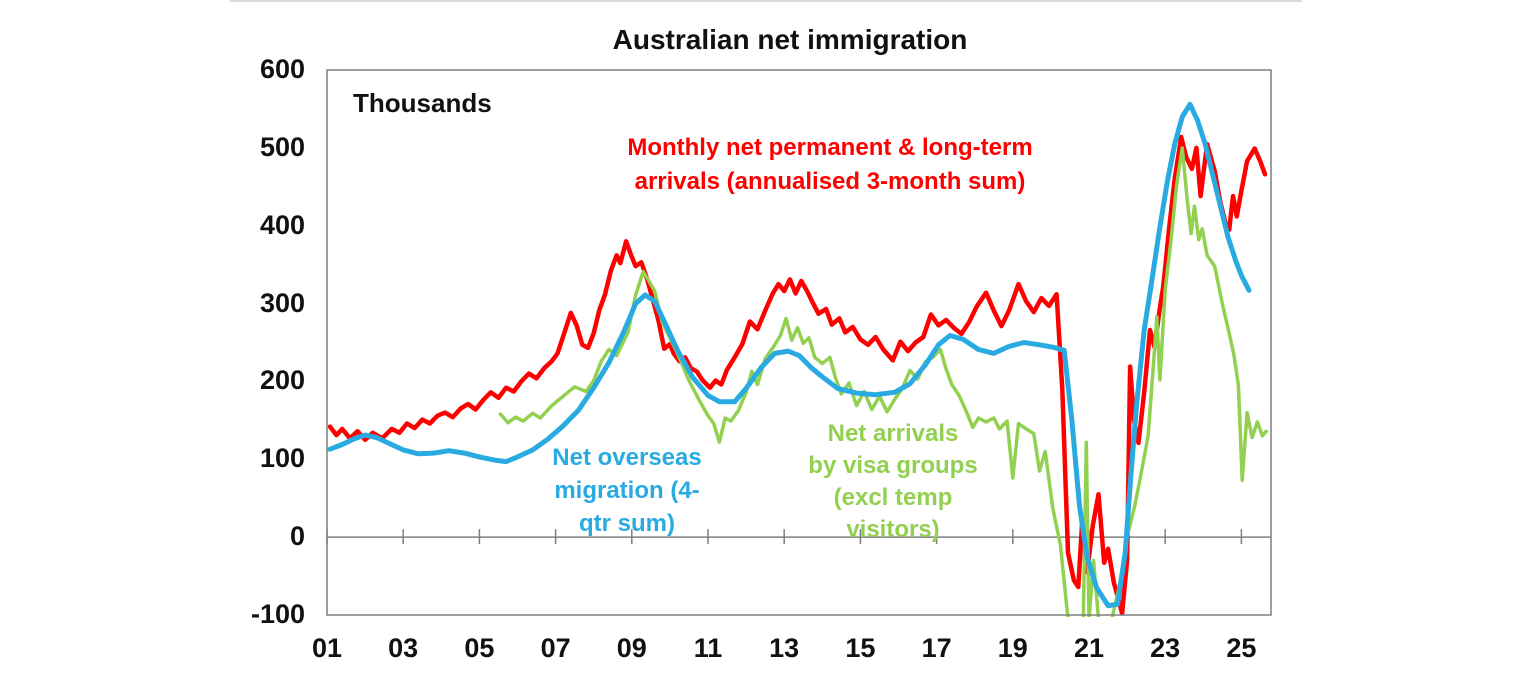 The height and width of the screenshot is (680, 1536). I want to click on y-axis-tick-label: 400, so click(282, 224).